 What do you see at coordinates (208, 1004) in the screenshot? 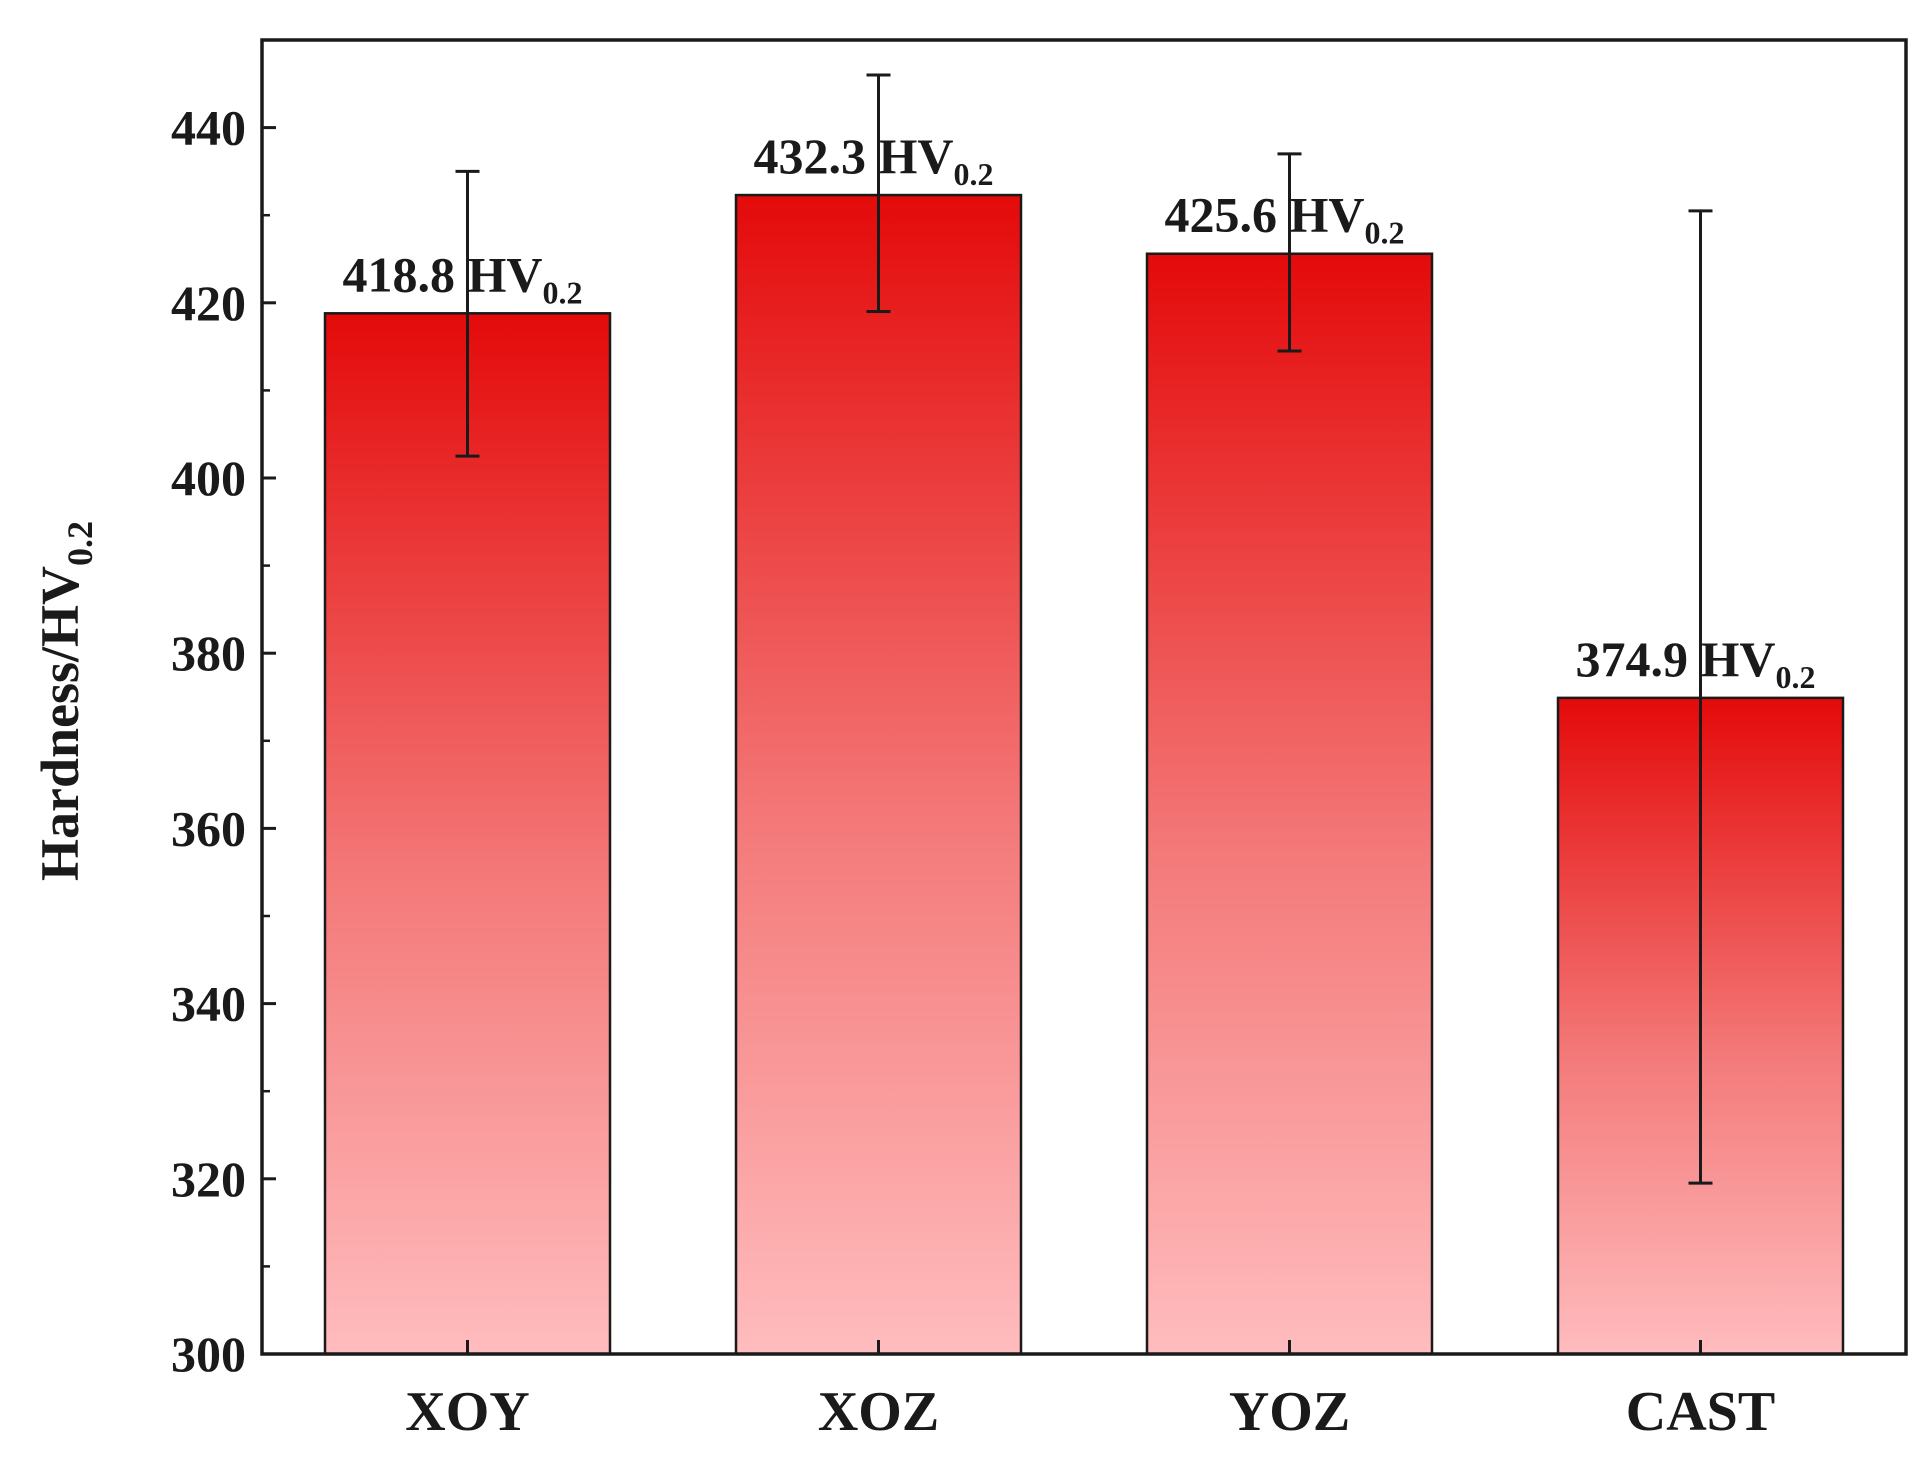
I see `y-tick-label: 340` at bounding box center [208, 1004].